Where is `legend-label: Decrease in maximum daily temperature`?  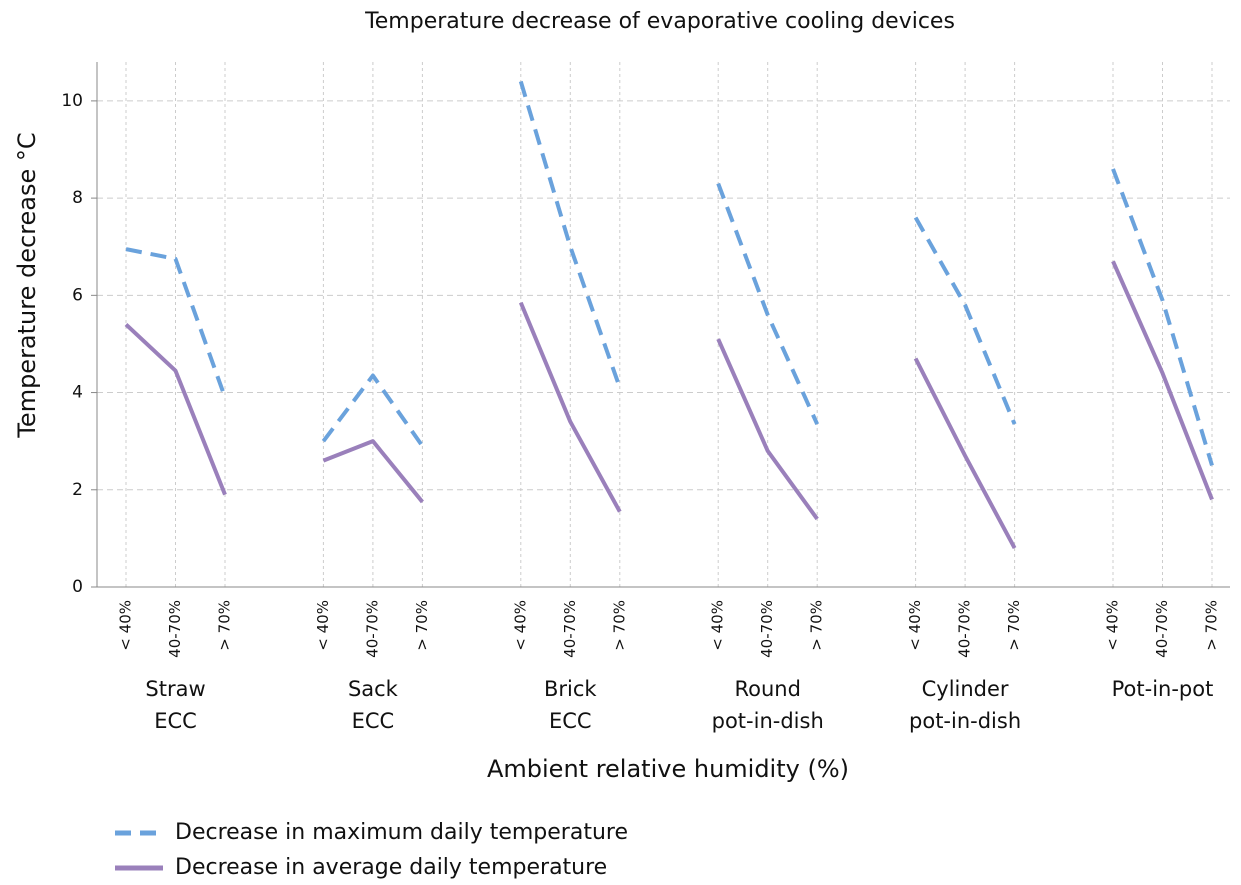 legend-label: Decrease in maximum daily temperature is located at coordinates (401, 832).